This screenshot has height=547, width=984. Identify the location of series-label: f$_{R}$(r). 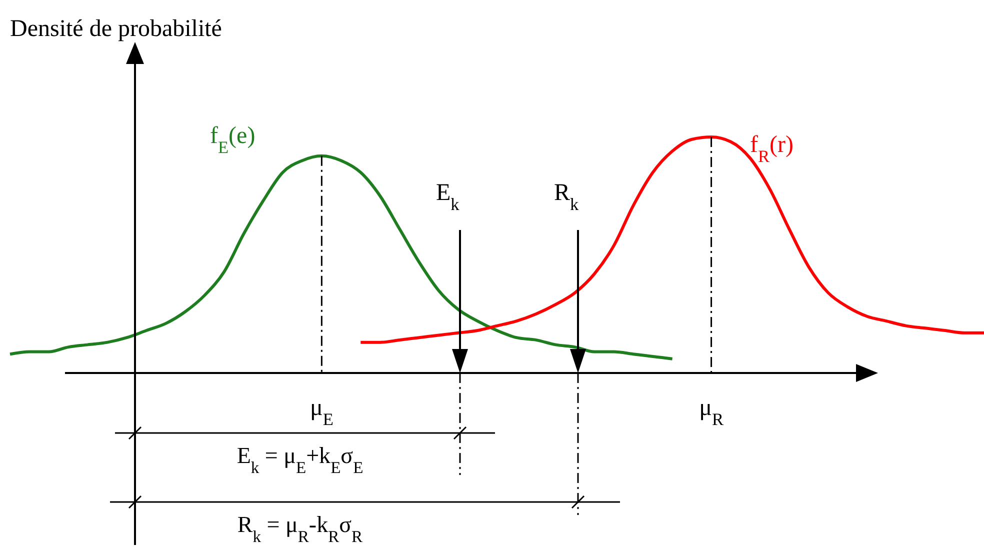
(772, 149).